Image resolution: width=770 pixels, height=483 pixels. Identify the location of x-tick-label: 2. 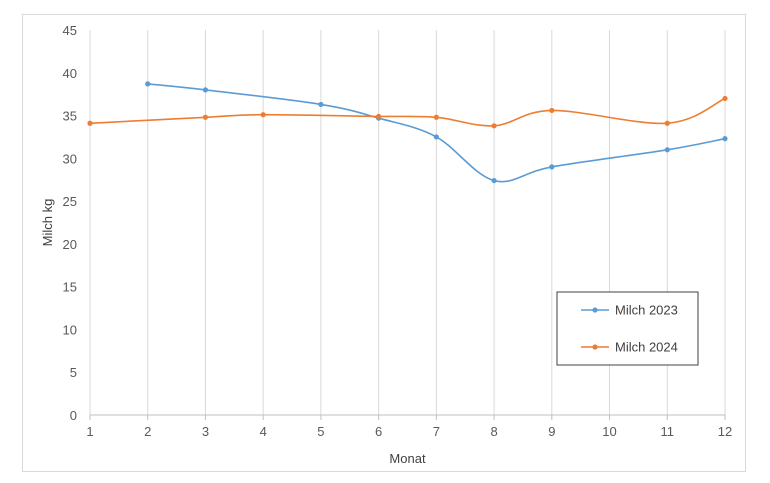
(147, 431).